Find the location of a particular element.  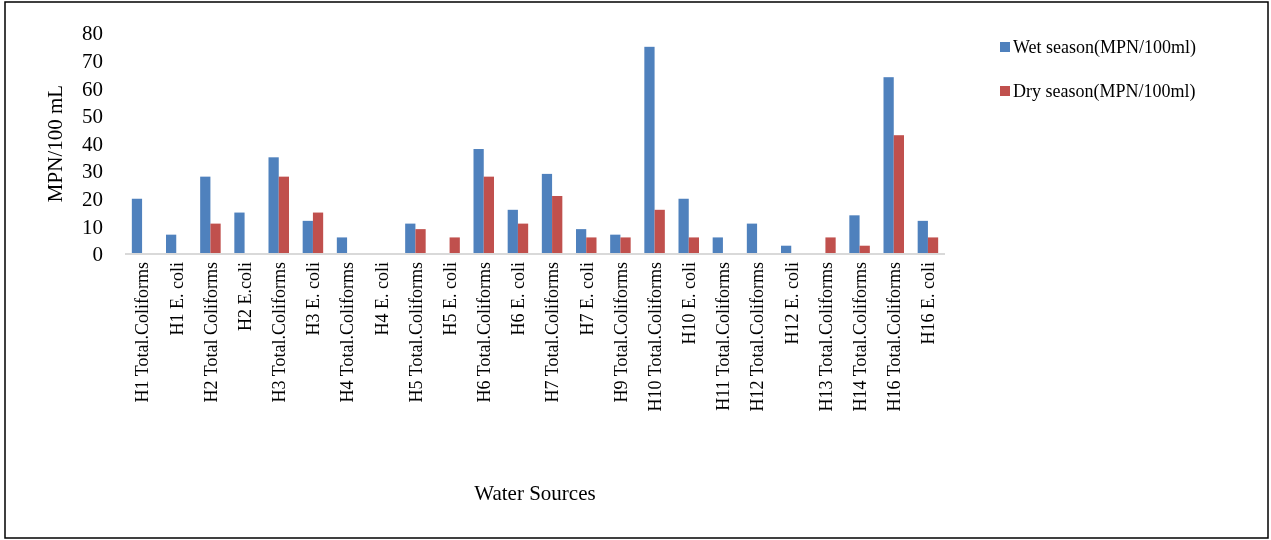

y-tick-label: 30 is located at coordinates (92, 171).